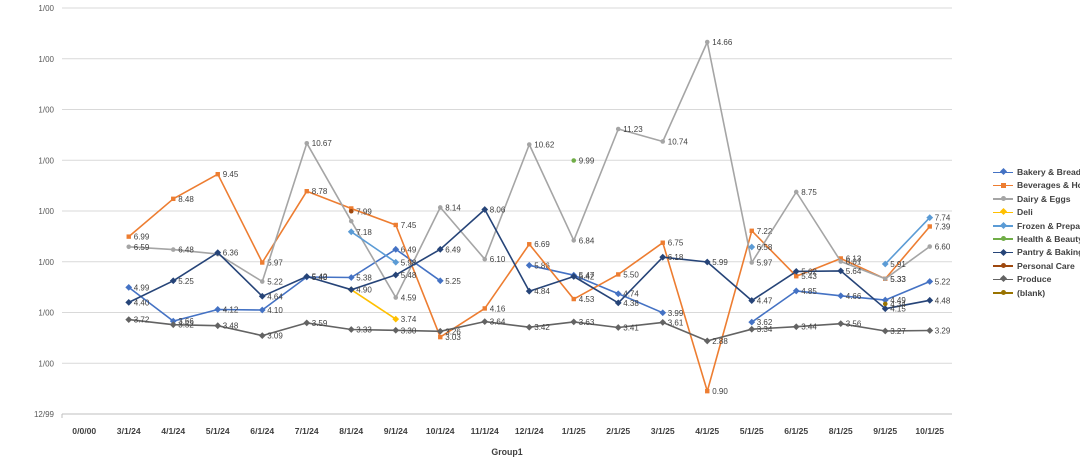 This screenshot has width=1080, height=463. What do you see at coordinates (1036, 266) in the screenshot?
I see `legend-item-personal-care: Personal Care` at bounding box center [1036, 266].